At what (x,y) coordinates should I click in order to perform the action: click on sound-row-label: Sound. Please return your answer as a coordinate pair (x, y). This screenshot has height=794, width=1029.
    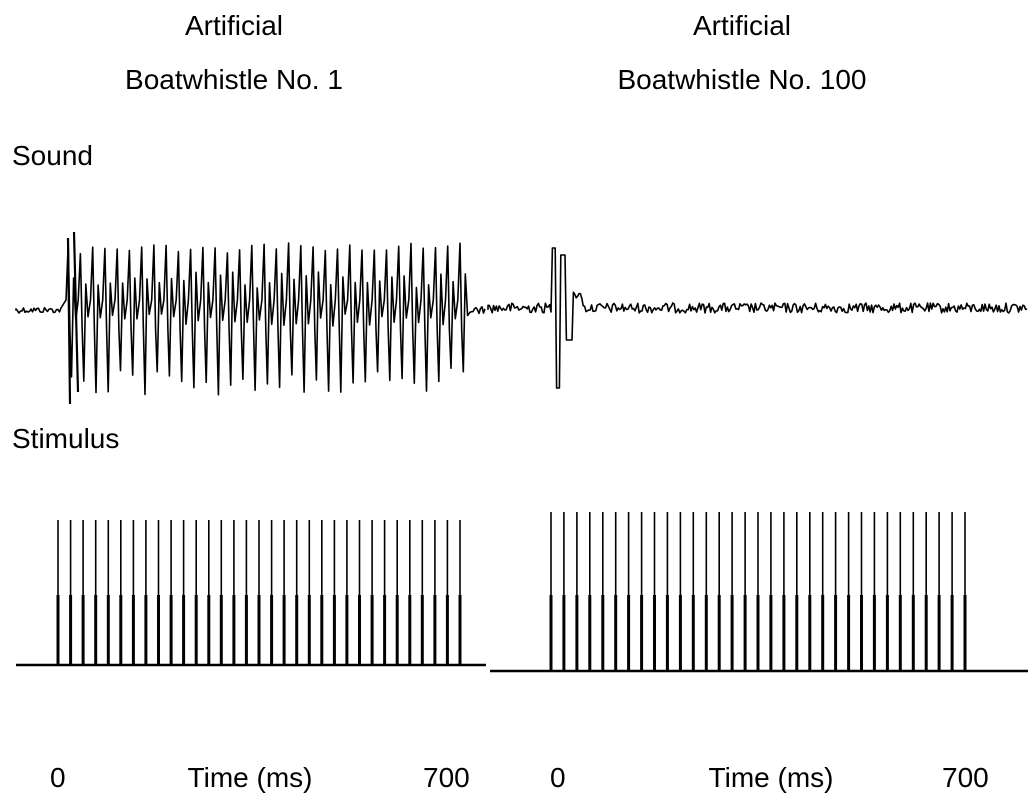
    Looking at the image, I should click on (52, 155).